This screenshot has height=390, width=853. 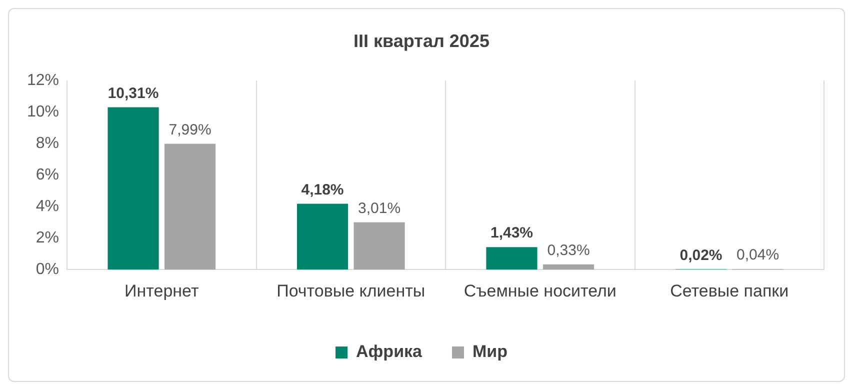 I want to click on y-tick-label: 10%, so click(x=43, y=112).